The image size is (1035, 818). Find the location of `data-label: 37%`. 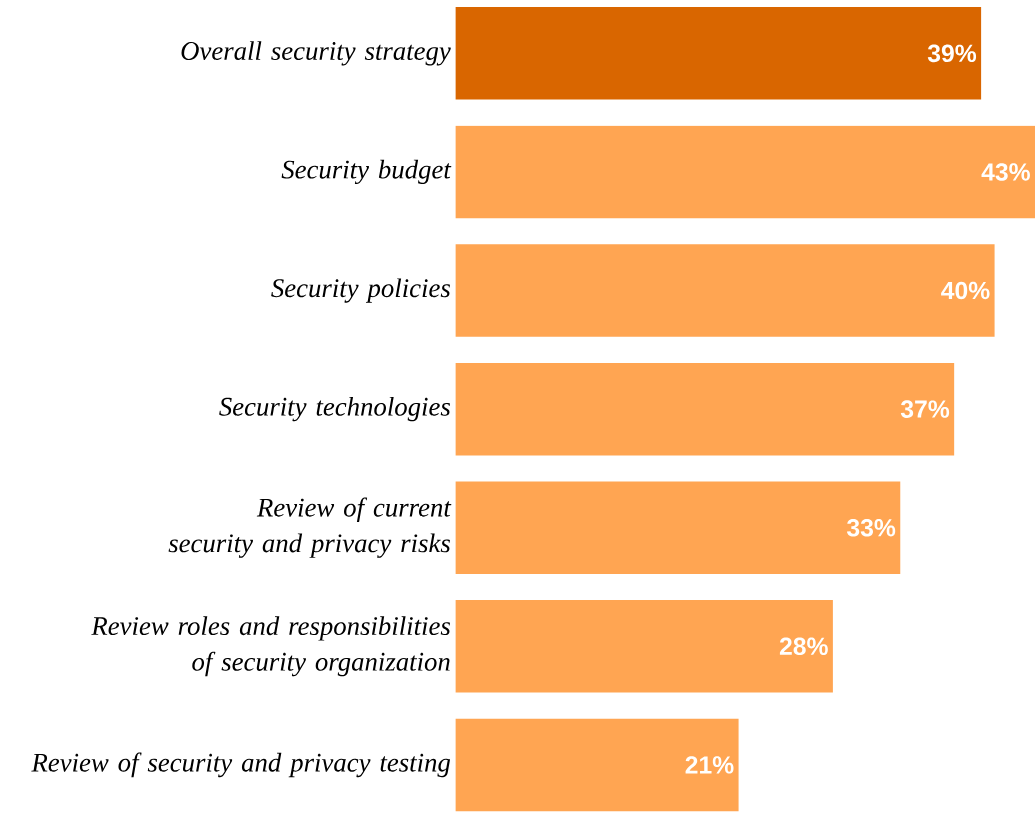

data-label: 37% is located at coordinates (925, 409).